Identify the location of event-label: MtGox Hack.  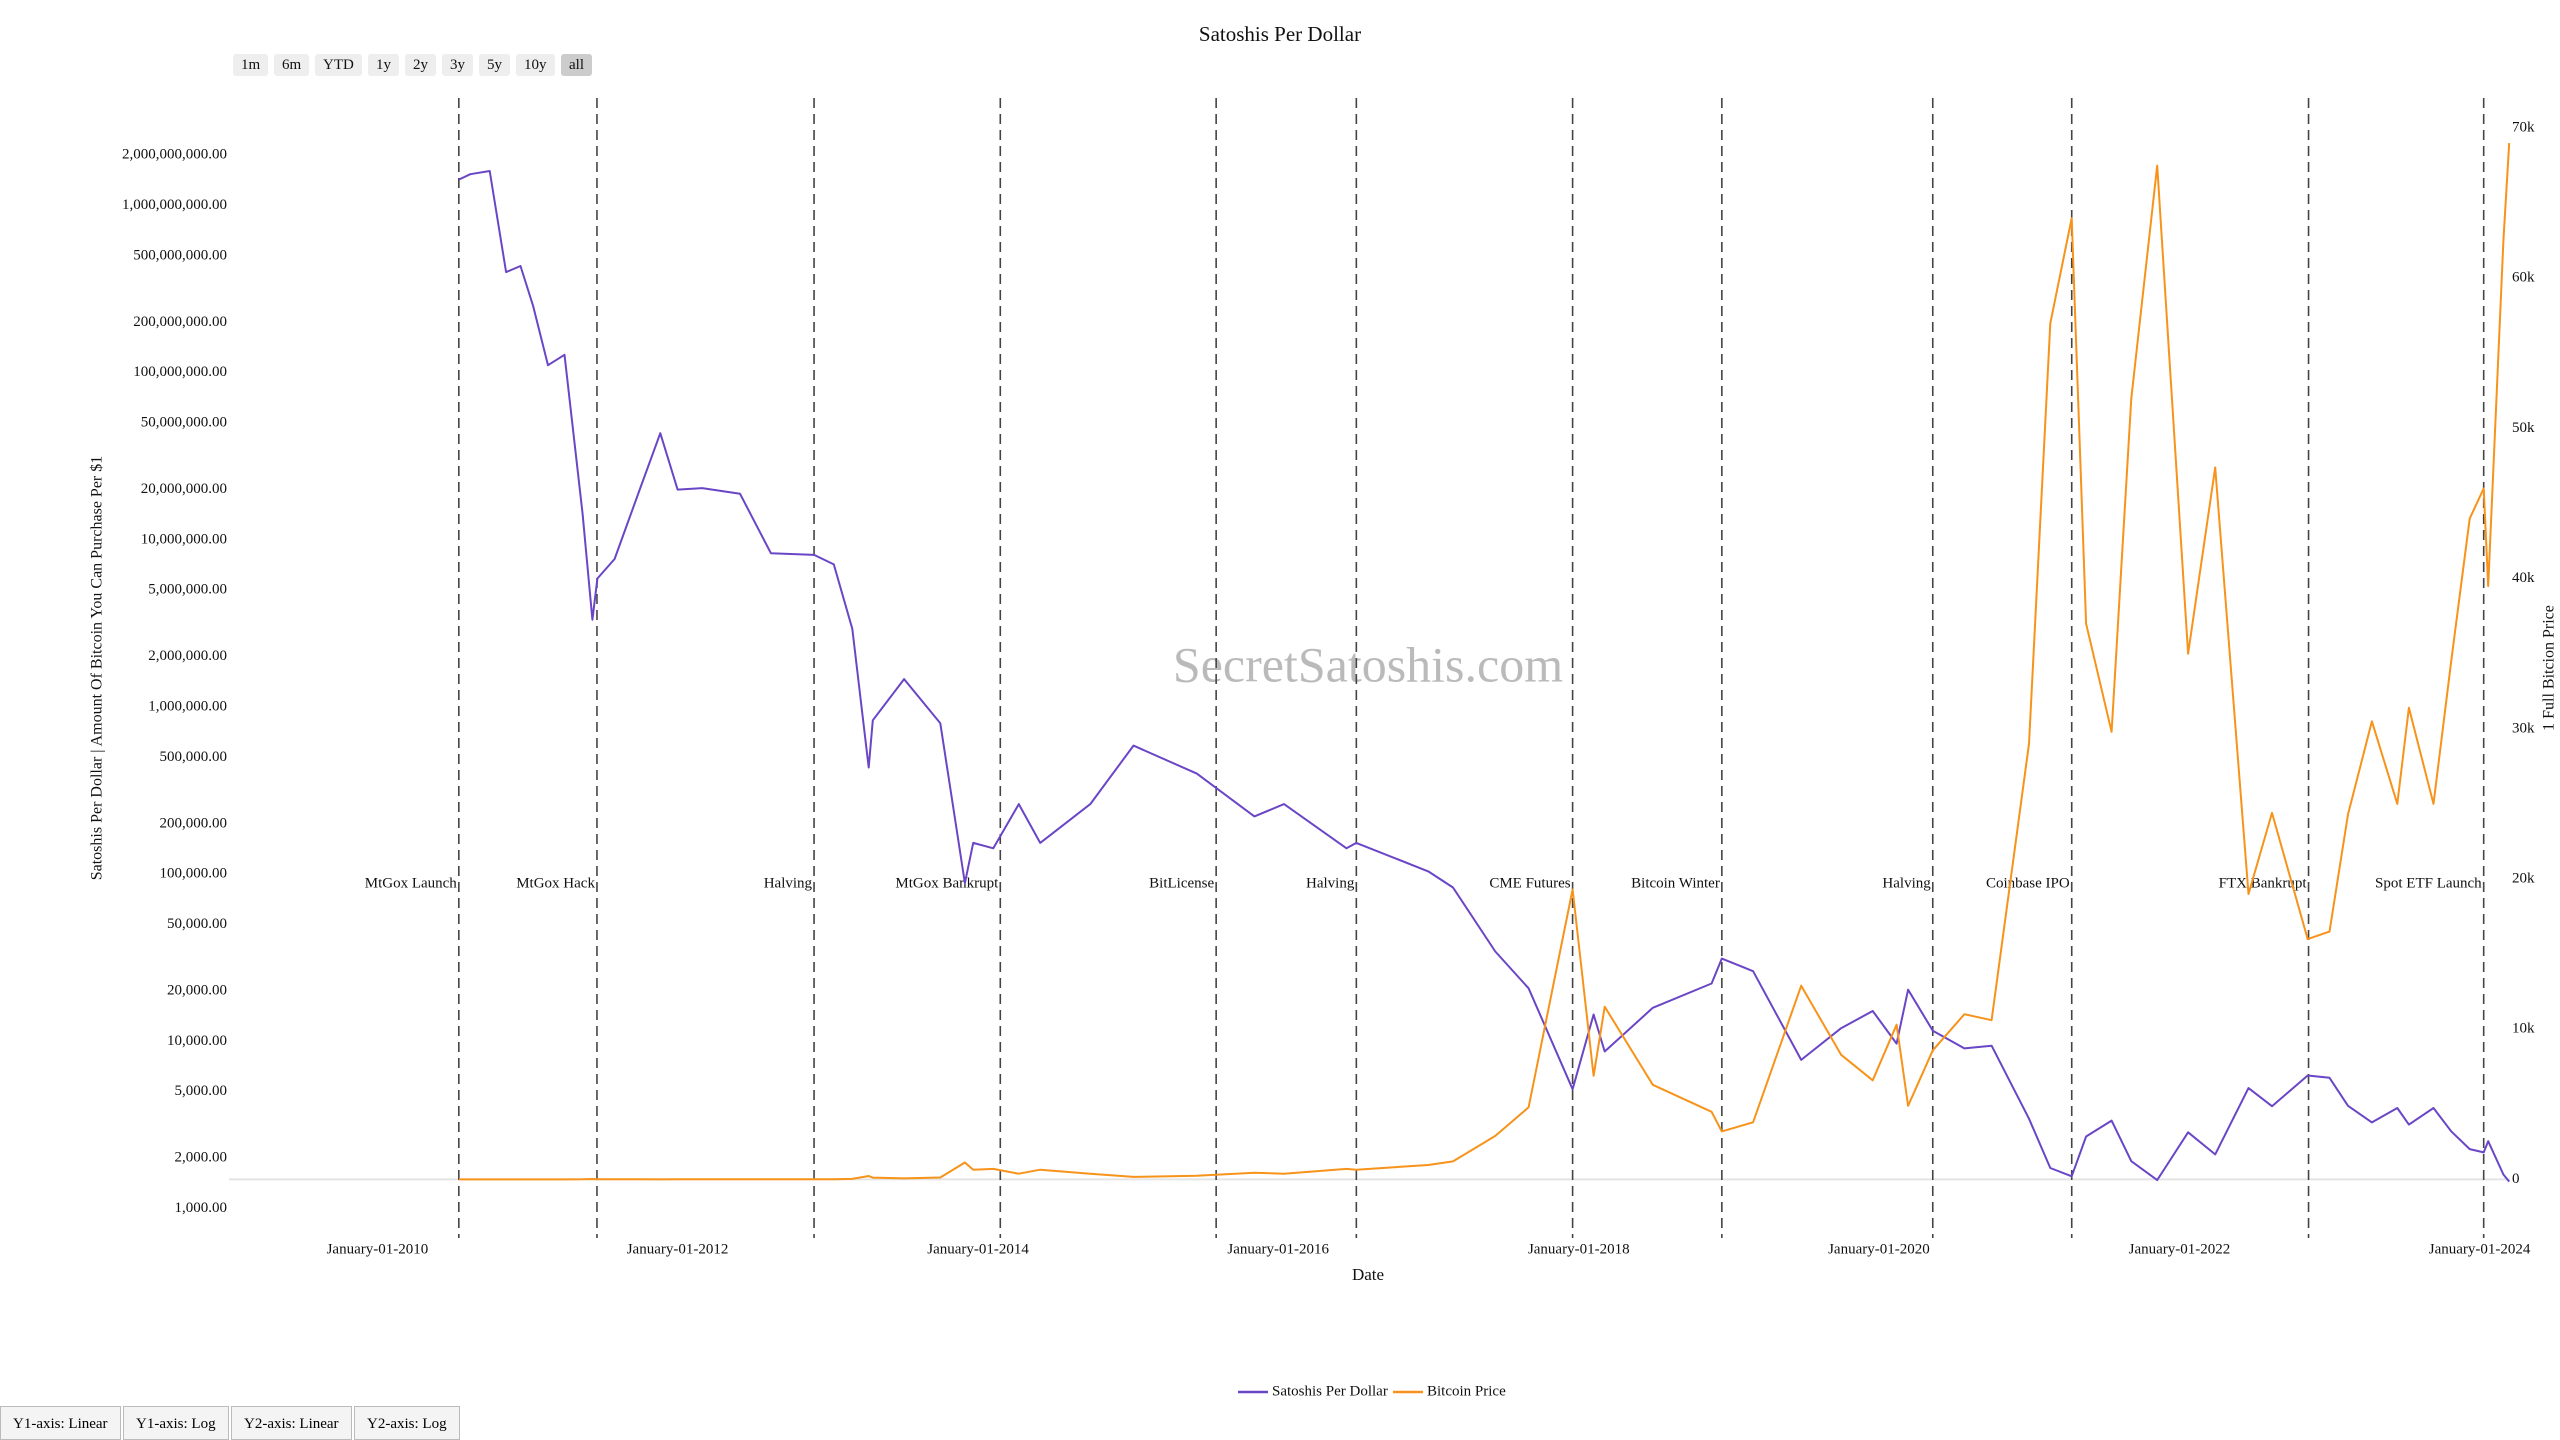
(555, 883).